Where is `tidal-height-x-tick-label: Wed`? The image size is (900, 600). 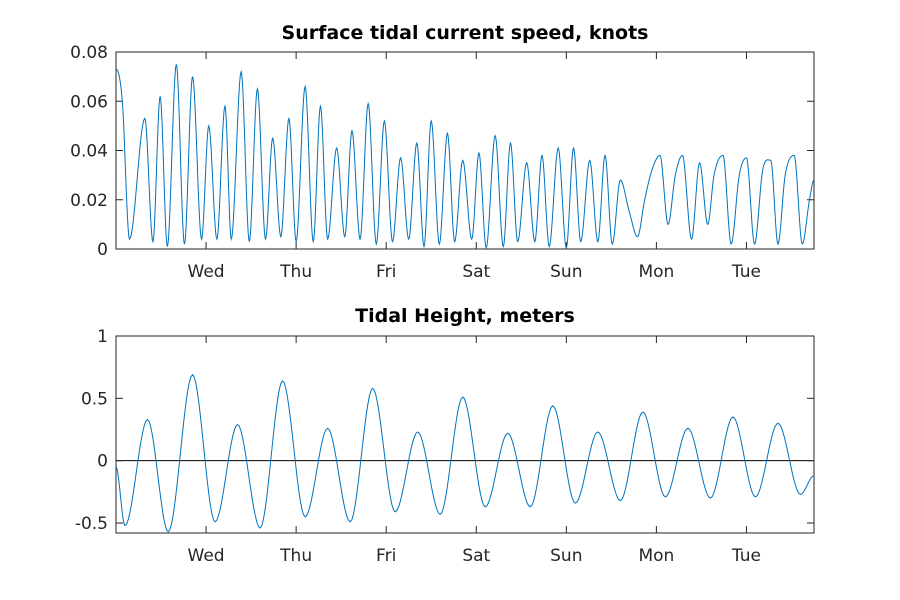 tidal-height-x-tick-label: Wed is located at coordinates (206, 556).